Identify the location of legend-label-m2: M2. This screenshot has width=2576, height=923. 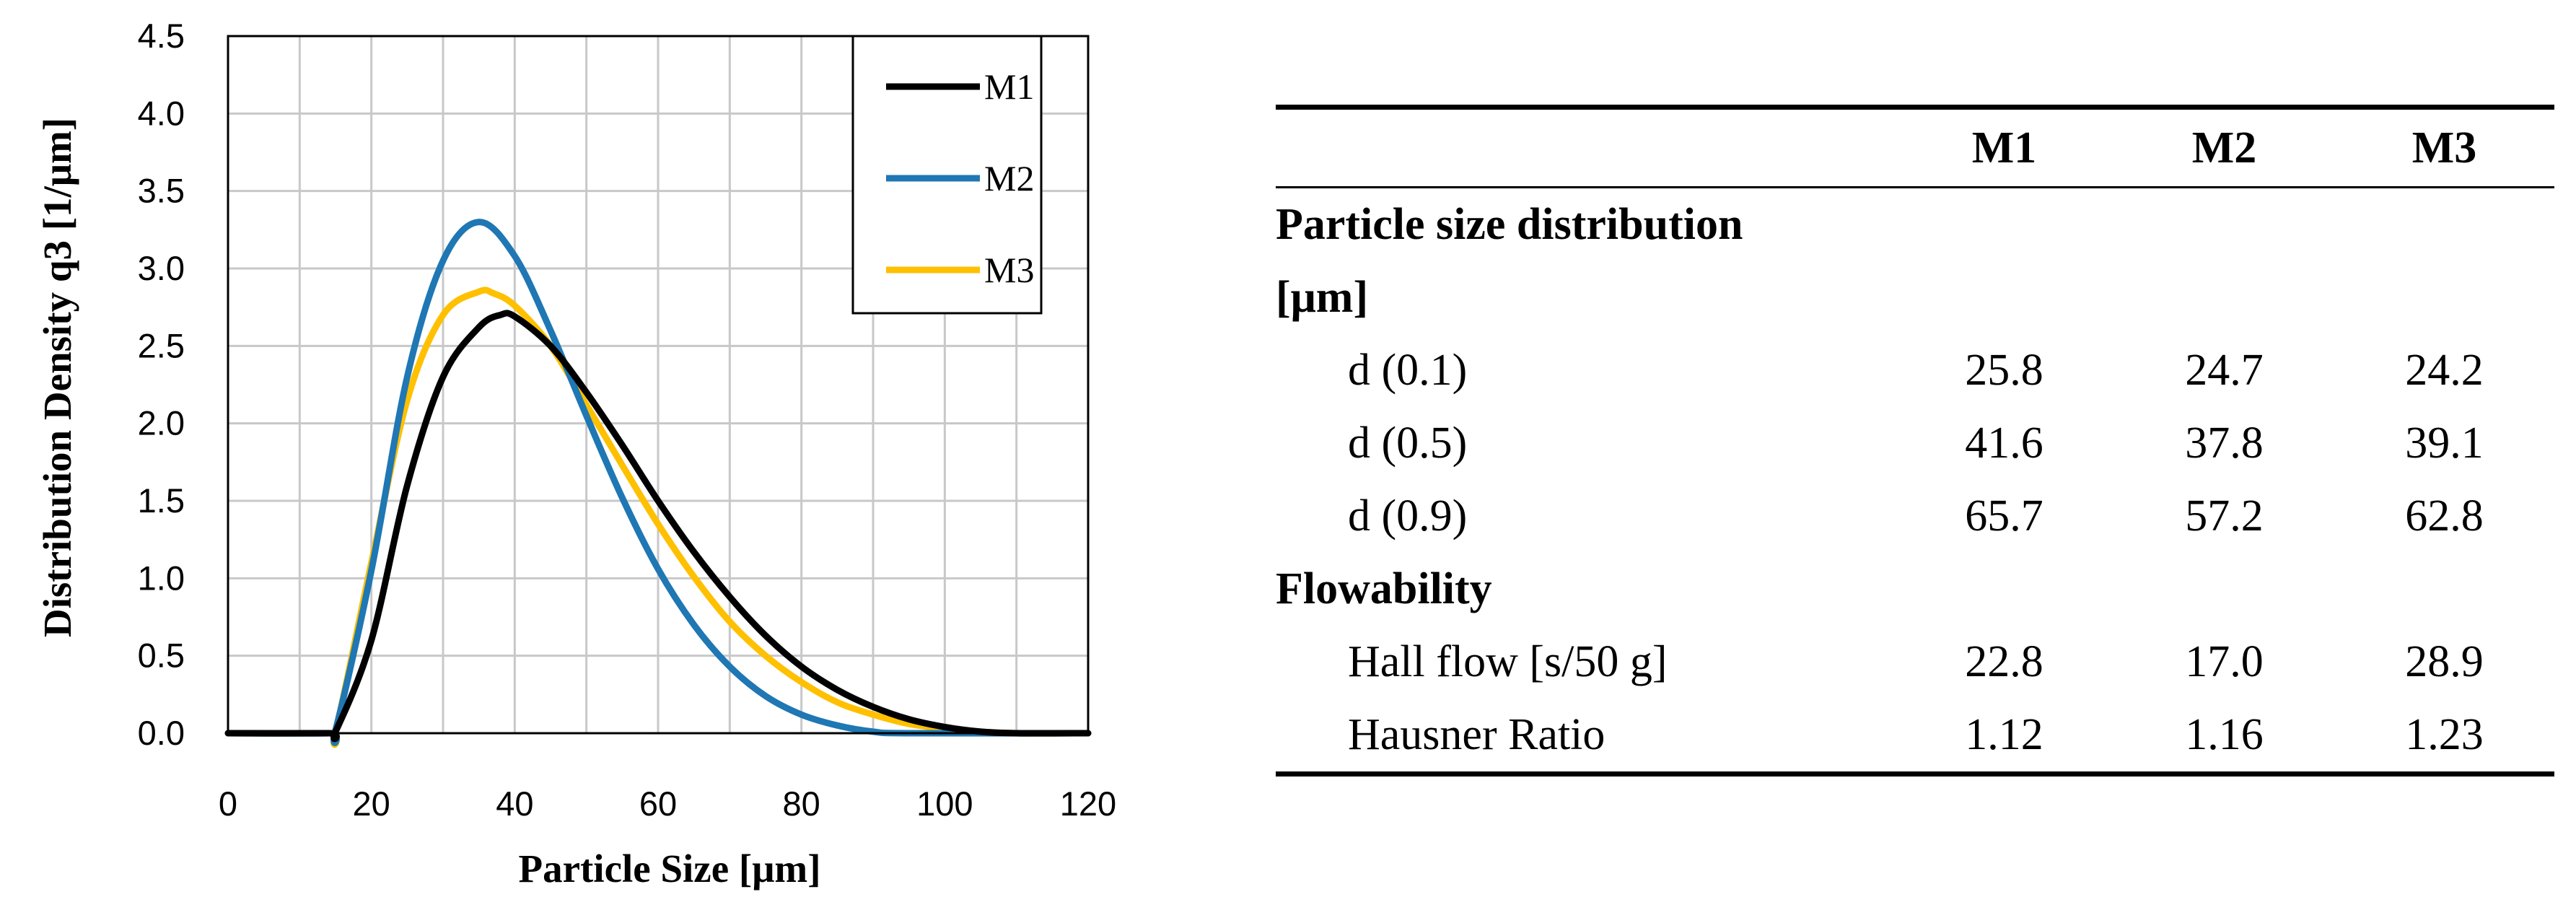
(1009, 178).